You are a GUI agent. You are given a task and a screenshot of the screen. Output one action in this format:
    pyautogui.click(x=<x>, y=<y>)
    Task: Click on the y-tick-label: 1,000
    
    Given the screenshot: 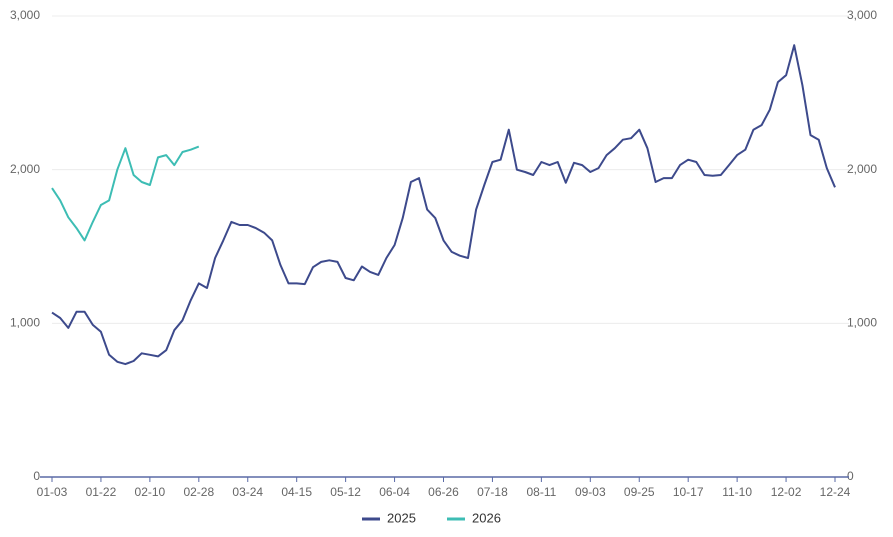 What is the action you would take?
    pyautogui.click(x=25, y=323)
    